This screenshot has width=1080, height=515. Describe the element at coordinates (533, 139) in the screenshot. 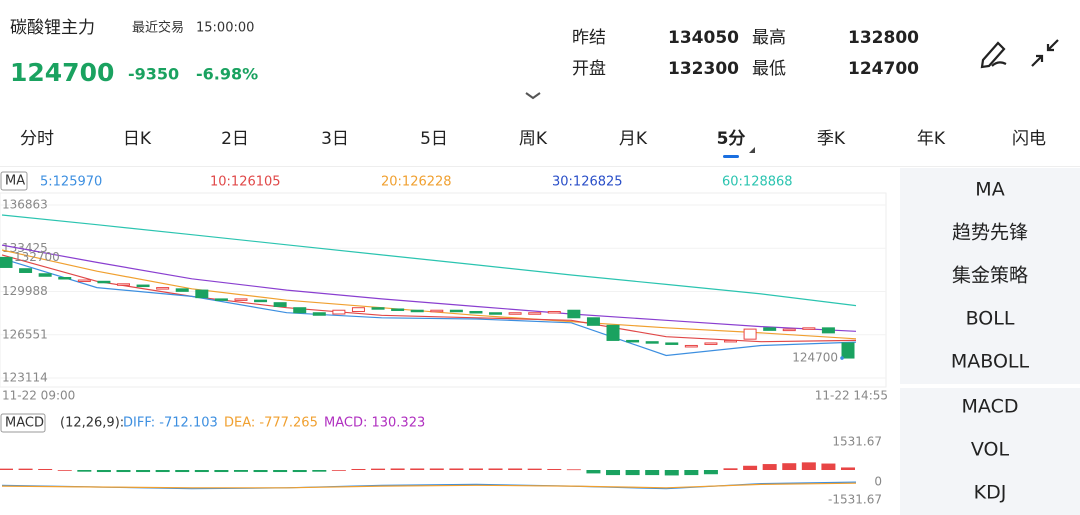

I see `tab: 周K` at that location.